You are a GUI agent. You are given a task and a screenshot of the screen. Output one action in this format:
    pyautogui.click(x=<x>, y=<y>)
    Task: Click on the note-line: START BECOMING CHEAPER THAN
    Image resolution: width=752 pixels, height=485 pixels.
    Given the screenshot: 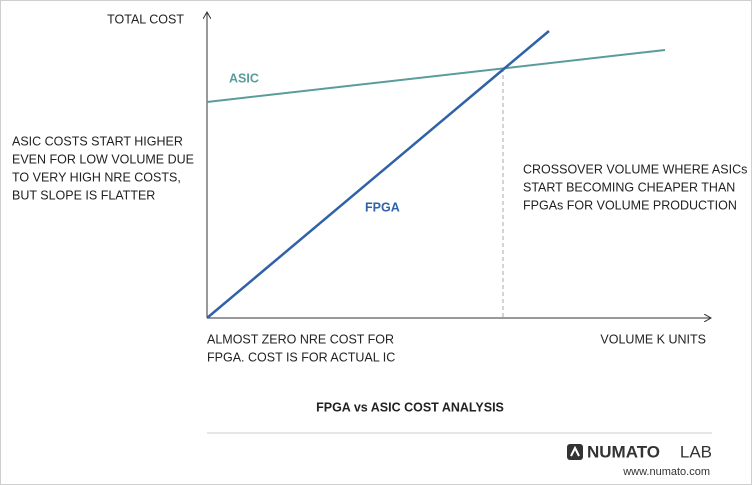 What is the action you would take?
    pyautogui.click(x=629, y=187)
    